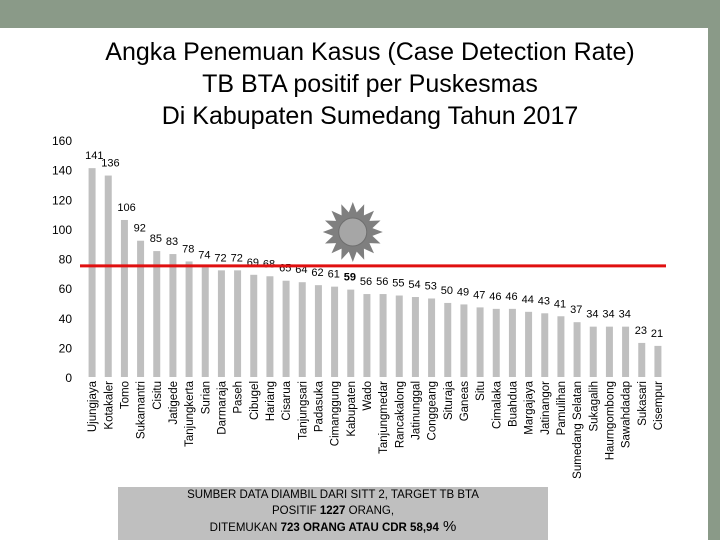 The height and width of the screenshot is (540, 720). I want to click on category-label: Tanjungmedar, so click(384, 417).